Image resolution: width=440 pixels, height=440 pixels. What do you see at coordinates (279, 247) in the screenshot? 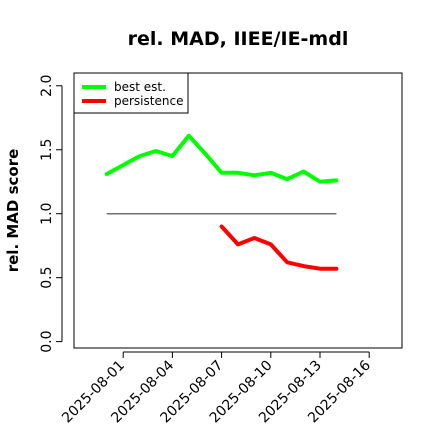
I see `series-line-persistence` at bounding box center [279, 247].